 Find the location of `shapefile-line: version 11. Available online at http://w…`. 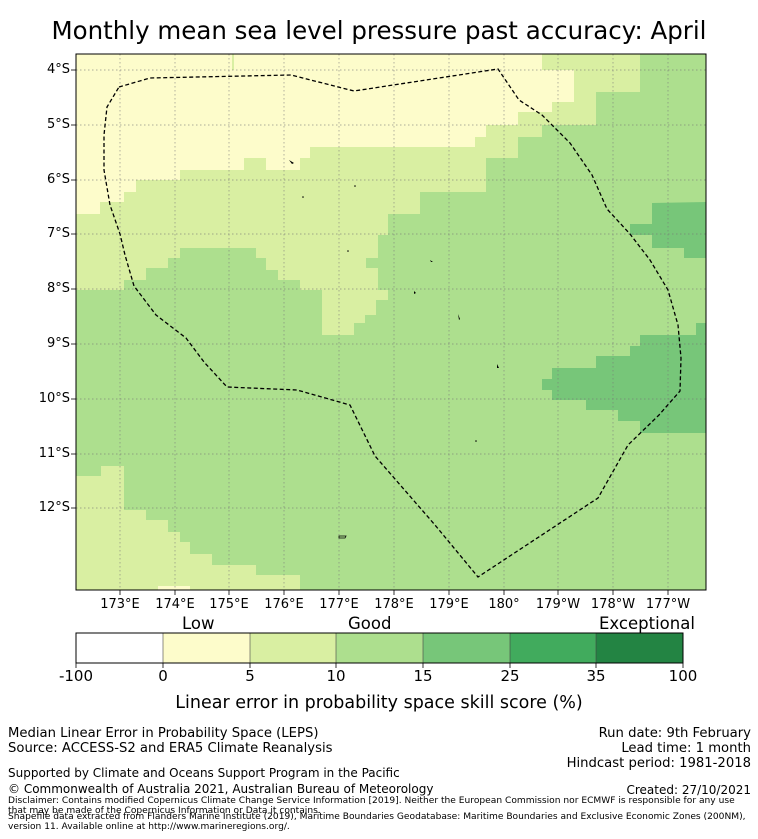

shapefile-line: version 11. Available online at http://w… is located at coordinates (149, 827).